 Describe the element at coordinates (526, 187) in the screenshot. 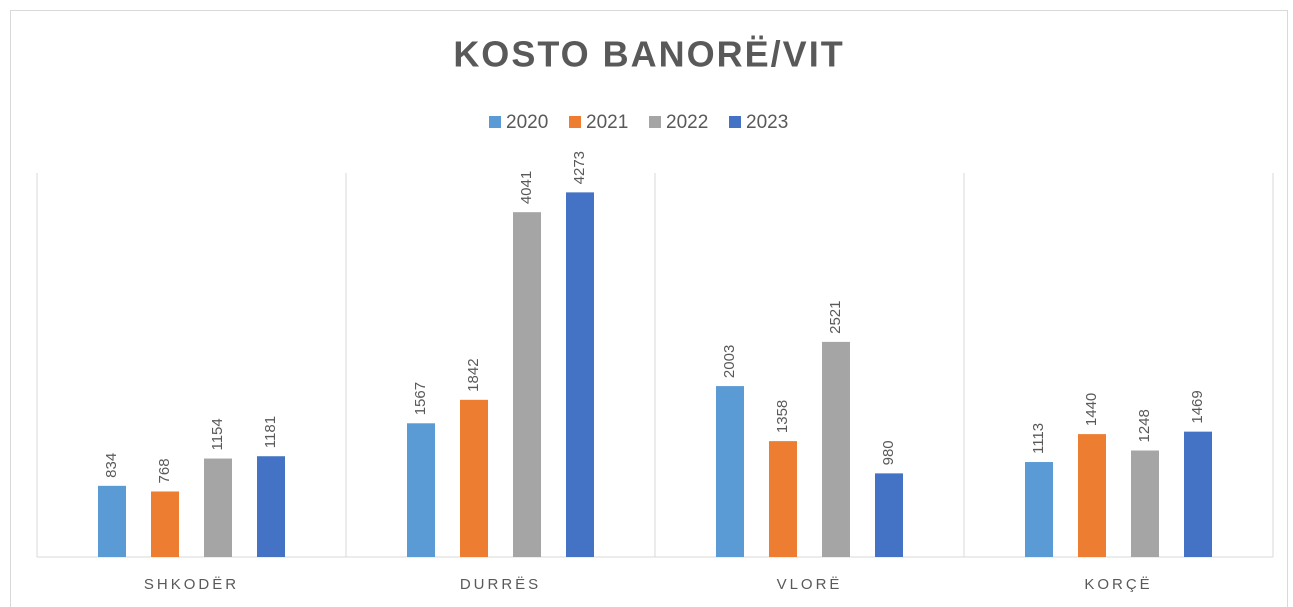

I see `data-label: 4041` at that location.